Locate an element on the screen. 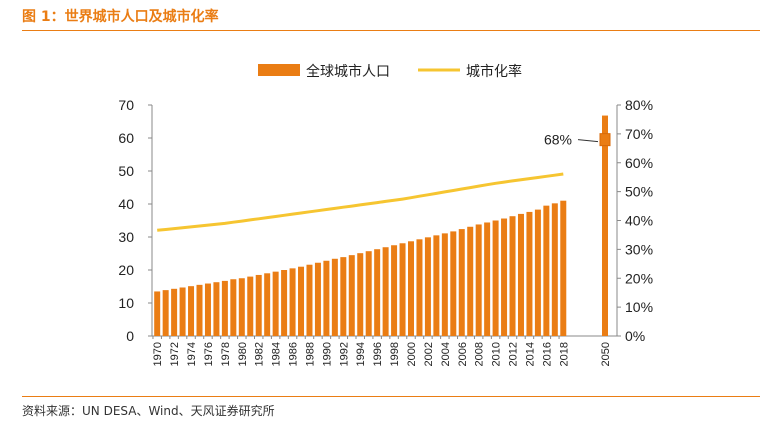  x-tick-label: 1998 is located at coordinates (395, 354).